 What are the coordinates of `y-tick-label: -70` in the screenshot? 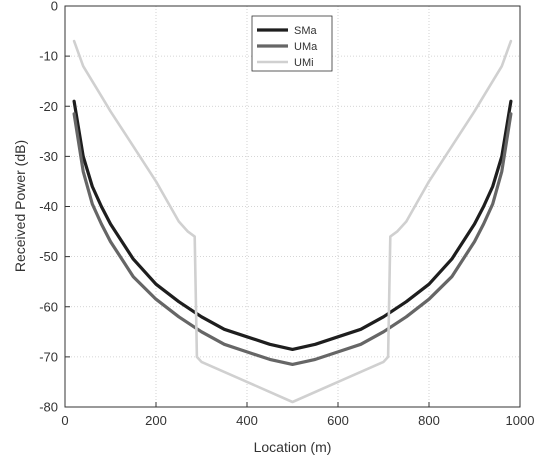 It's located at (48, 356).